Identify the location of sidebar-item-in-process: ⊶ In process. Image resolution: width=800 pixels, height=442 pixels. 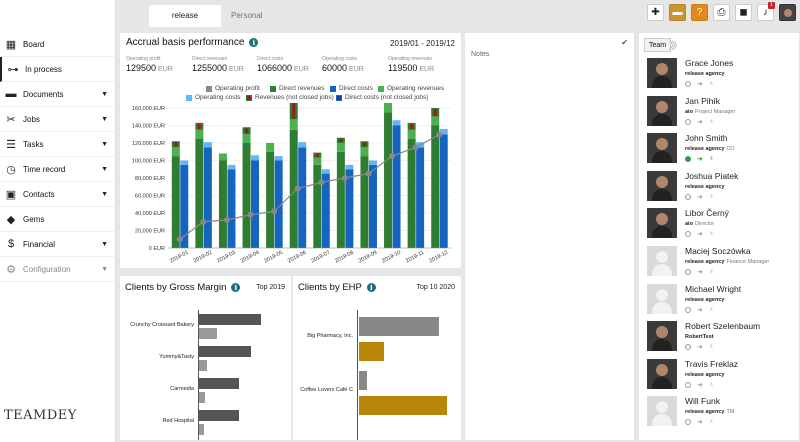
(58, 69).